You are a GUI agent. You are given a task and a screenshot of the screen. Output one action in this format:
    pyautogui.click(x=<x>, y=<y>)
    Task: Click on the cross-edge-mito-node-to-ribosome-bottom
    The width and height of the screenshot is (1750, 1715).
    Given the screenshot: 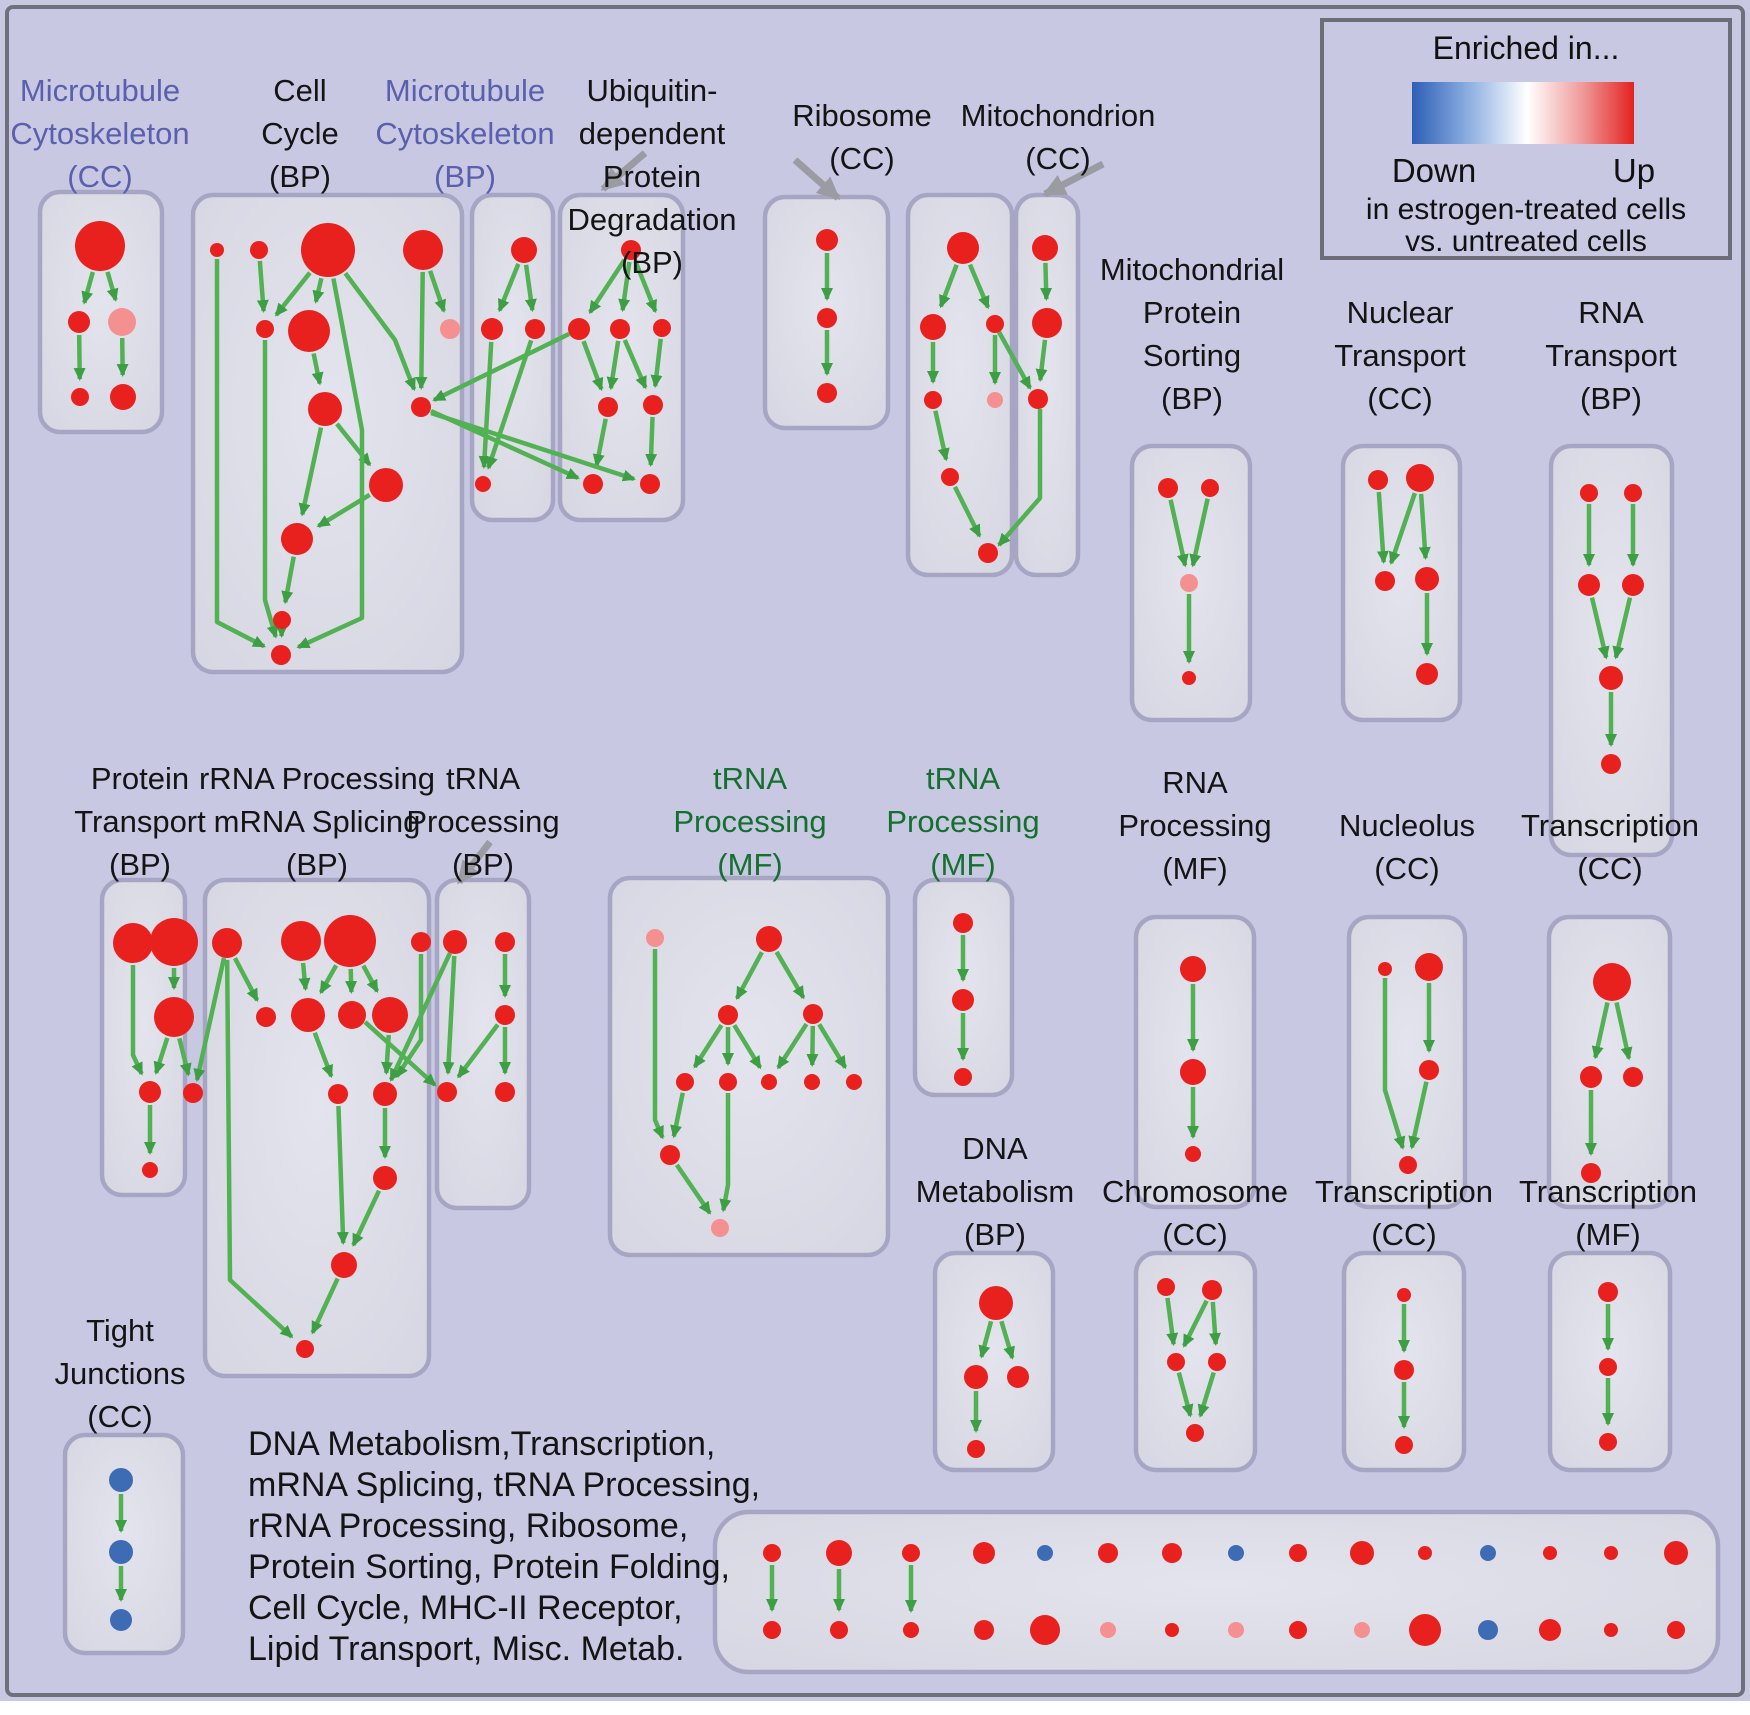 What is the action you would take?
    pyautogui.click(x=1020, y=478)
    